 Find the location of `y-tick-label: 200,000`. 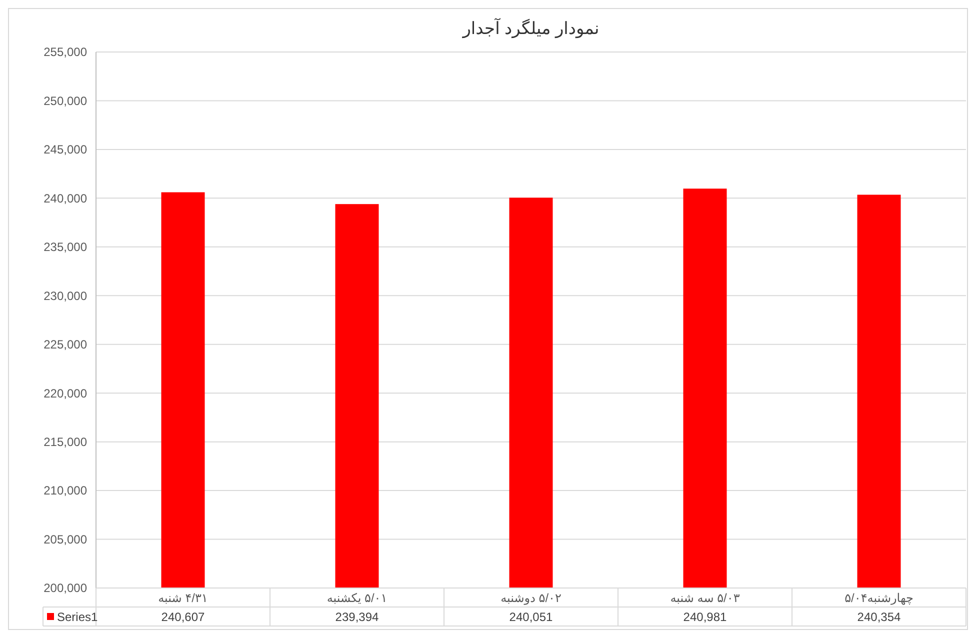

y-tick-label: 200,000 is located at coordinates (66, 588).